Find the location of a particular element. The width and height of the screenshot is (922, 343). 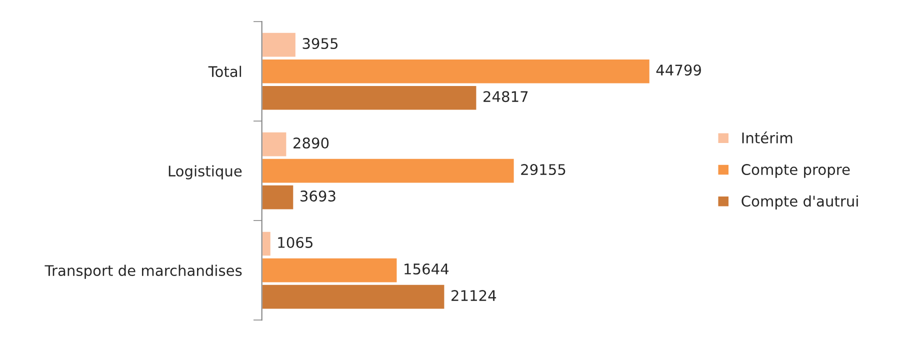

y-tick-label: Logistique is located at coordinates (205, 172).